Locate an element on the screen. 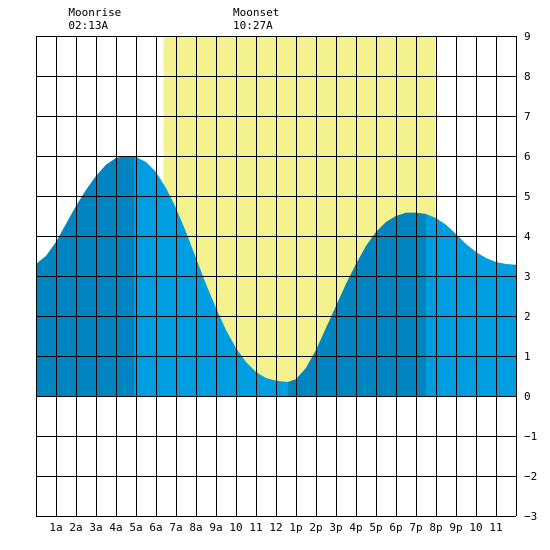 This screenshot has height=550, width=550. y-tick-label: 3 is located at coordinates (527, 276).